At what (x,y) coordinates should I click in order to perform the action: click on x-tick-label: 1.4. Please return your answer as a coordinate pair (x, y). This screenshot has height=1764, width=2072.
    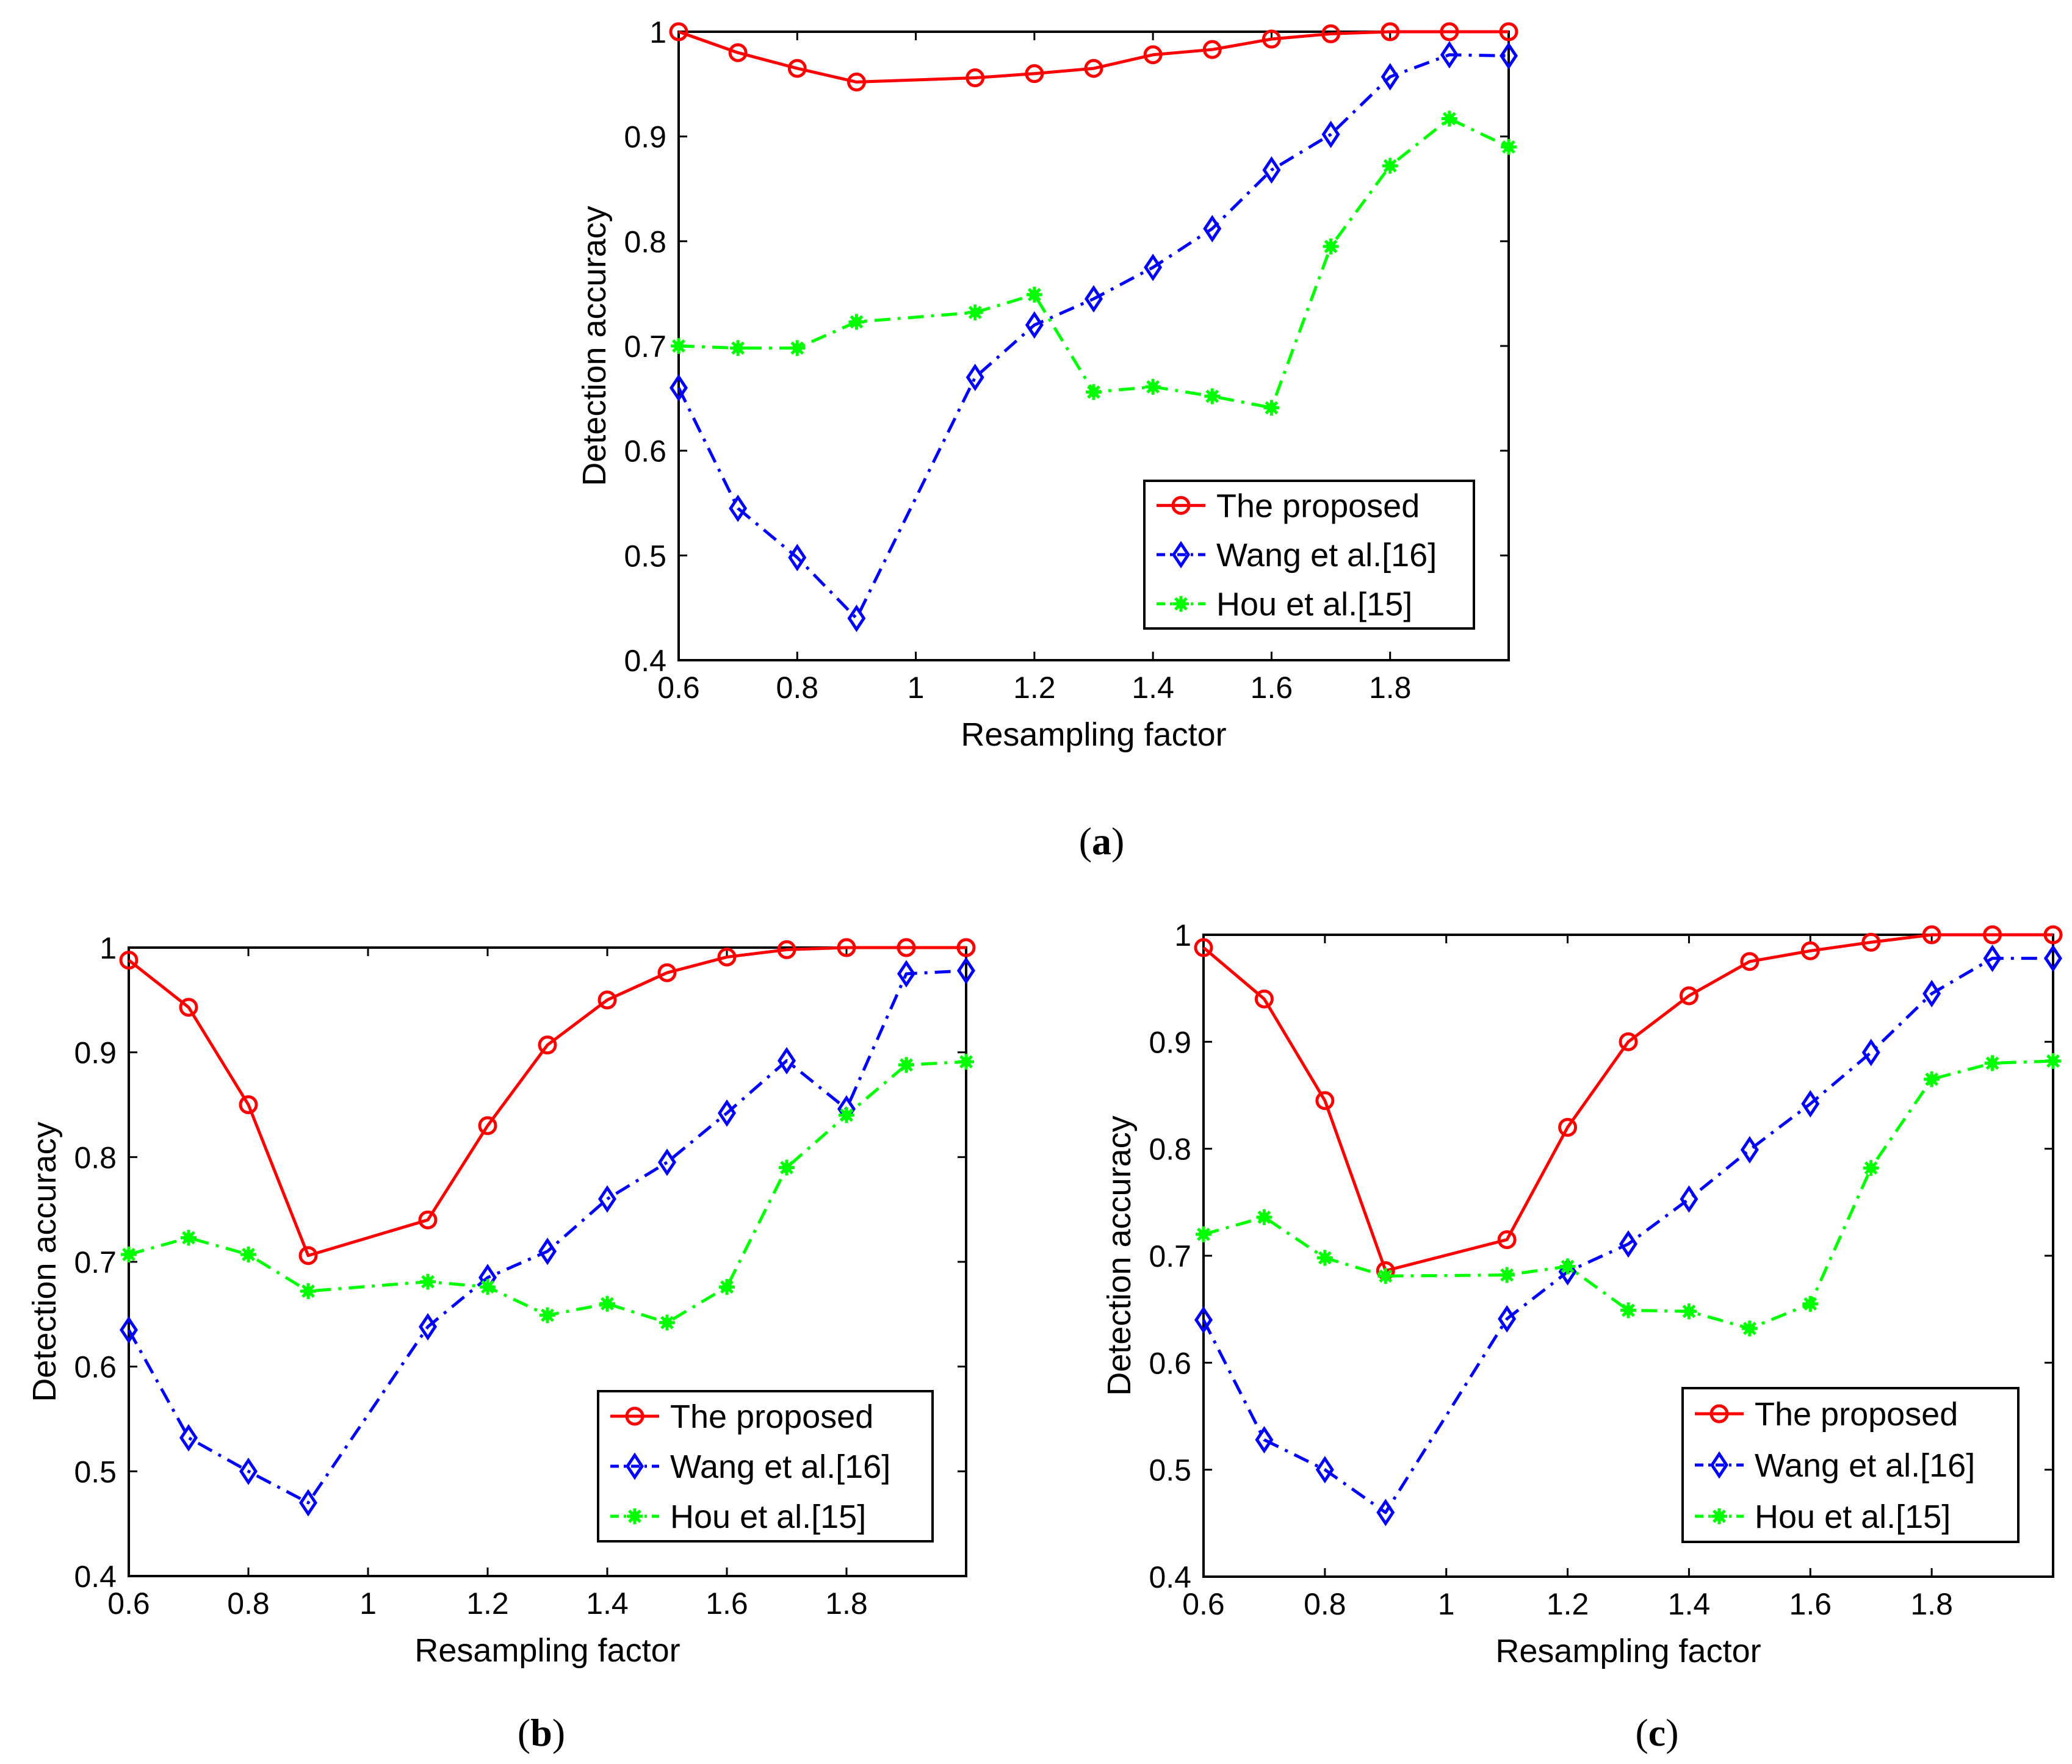
    Looking at the image, I should click on (608, 1603).